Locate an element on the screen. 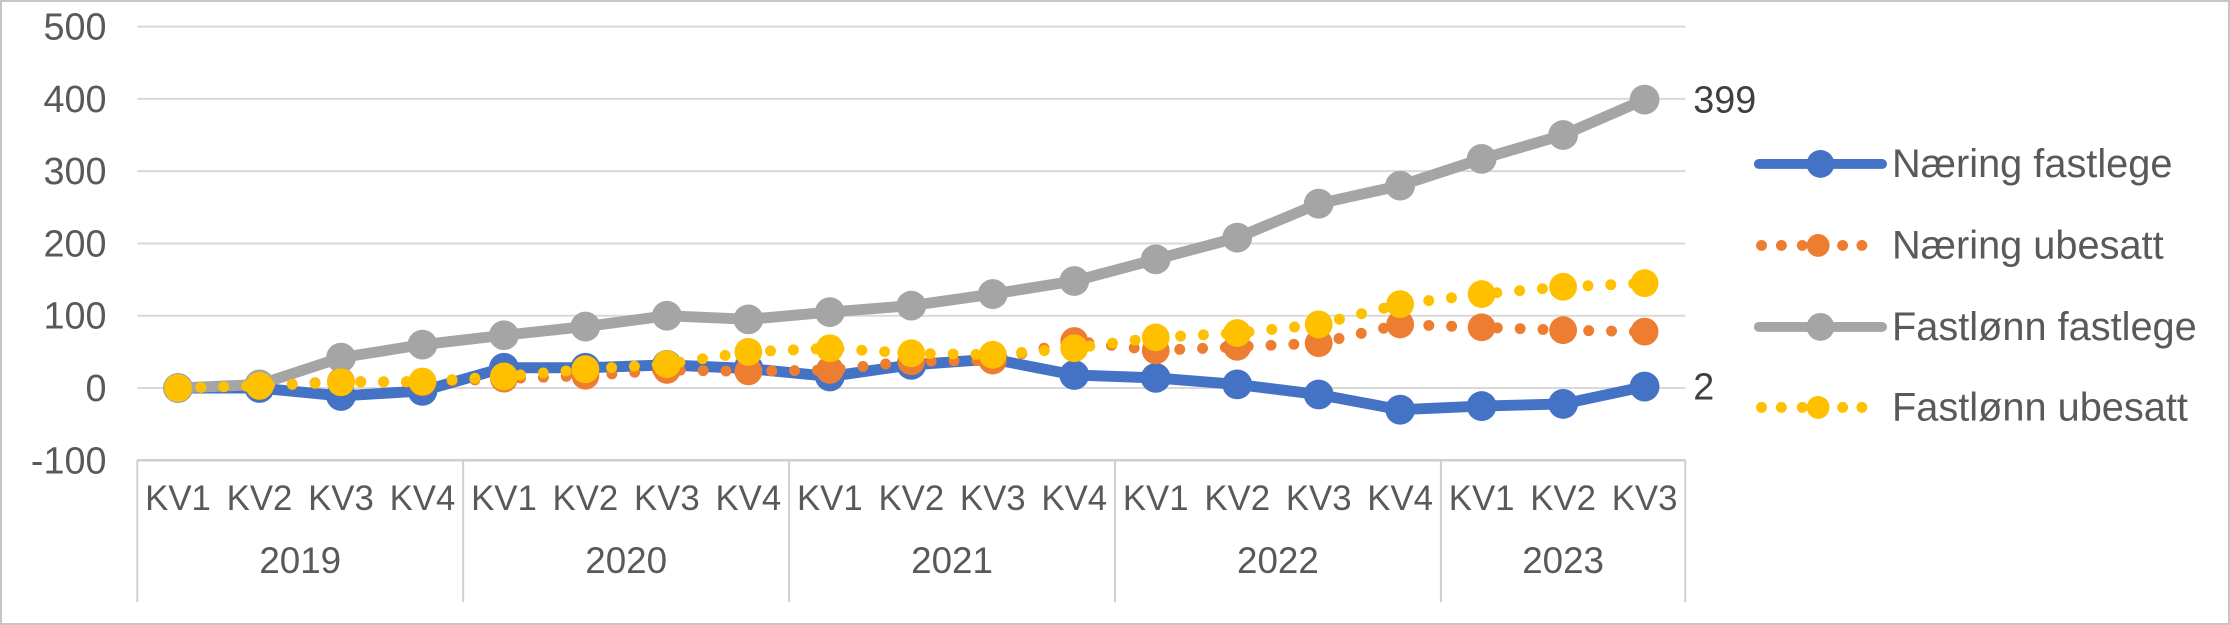 The image size is (2230, 625). y-axis-tick-label: -100 is located at coordinates (69, 460).